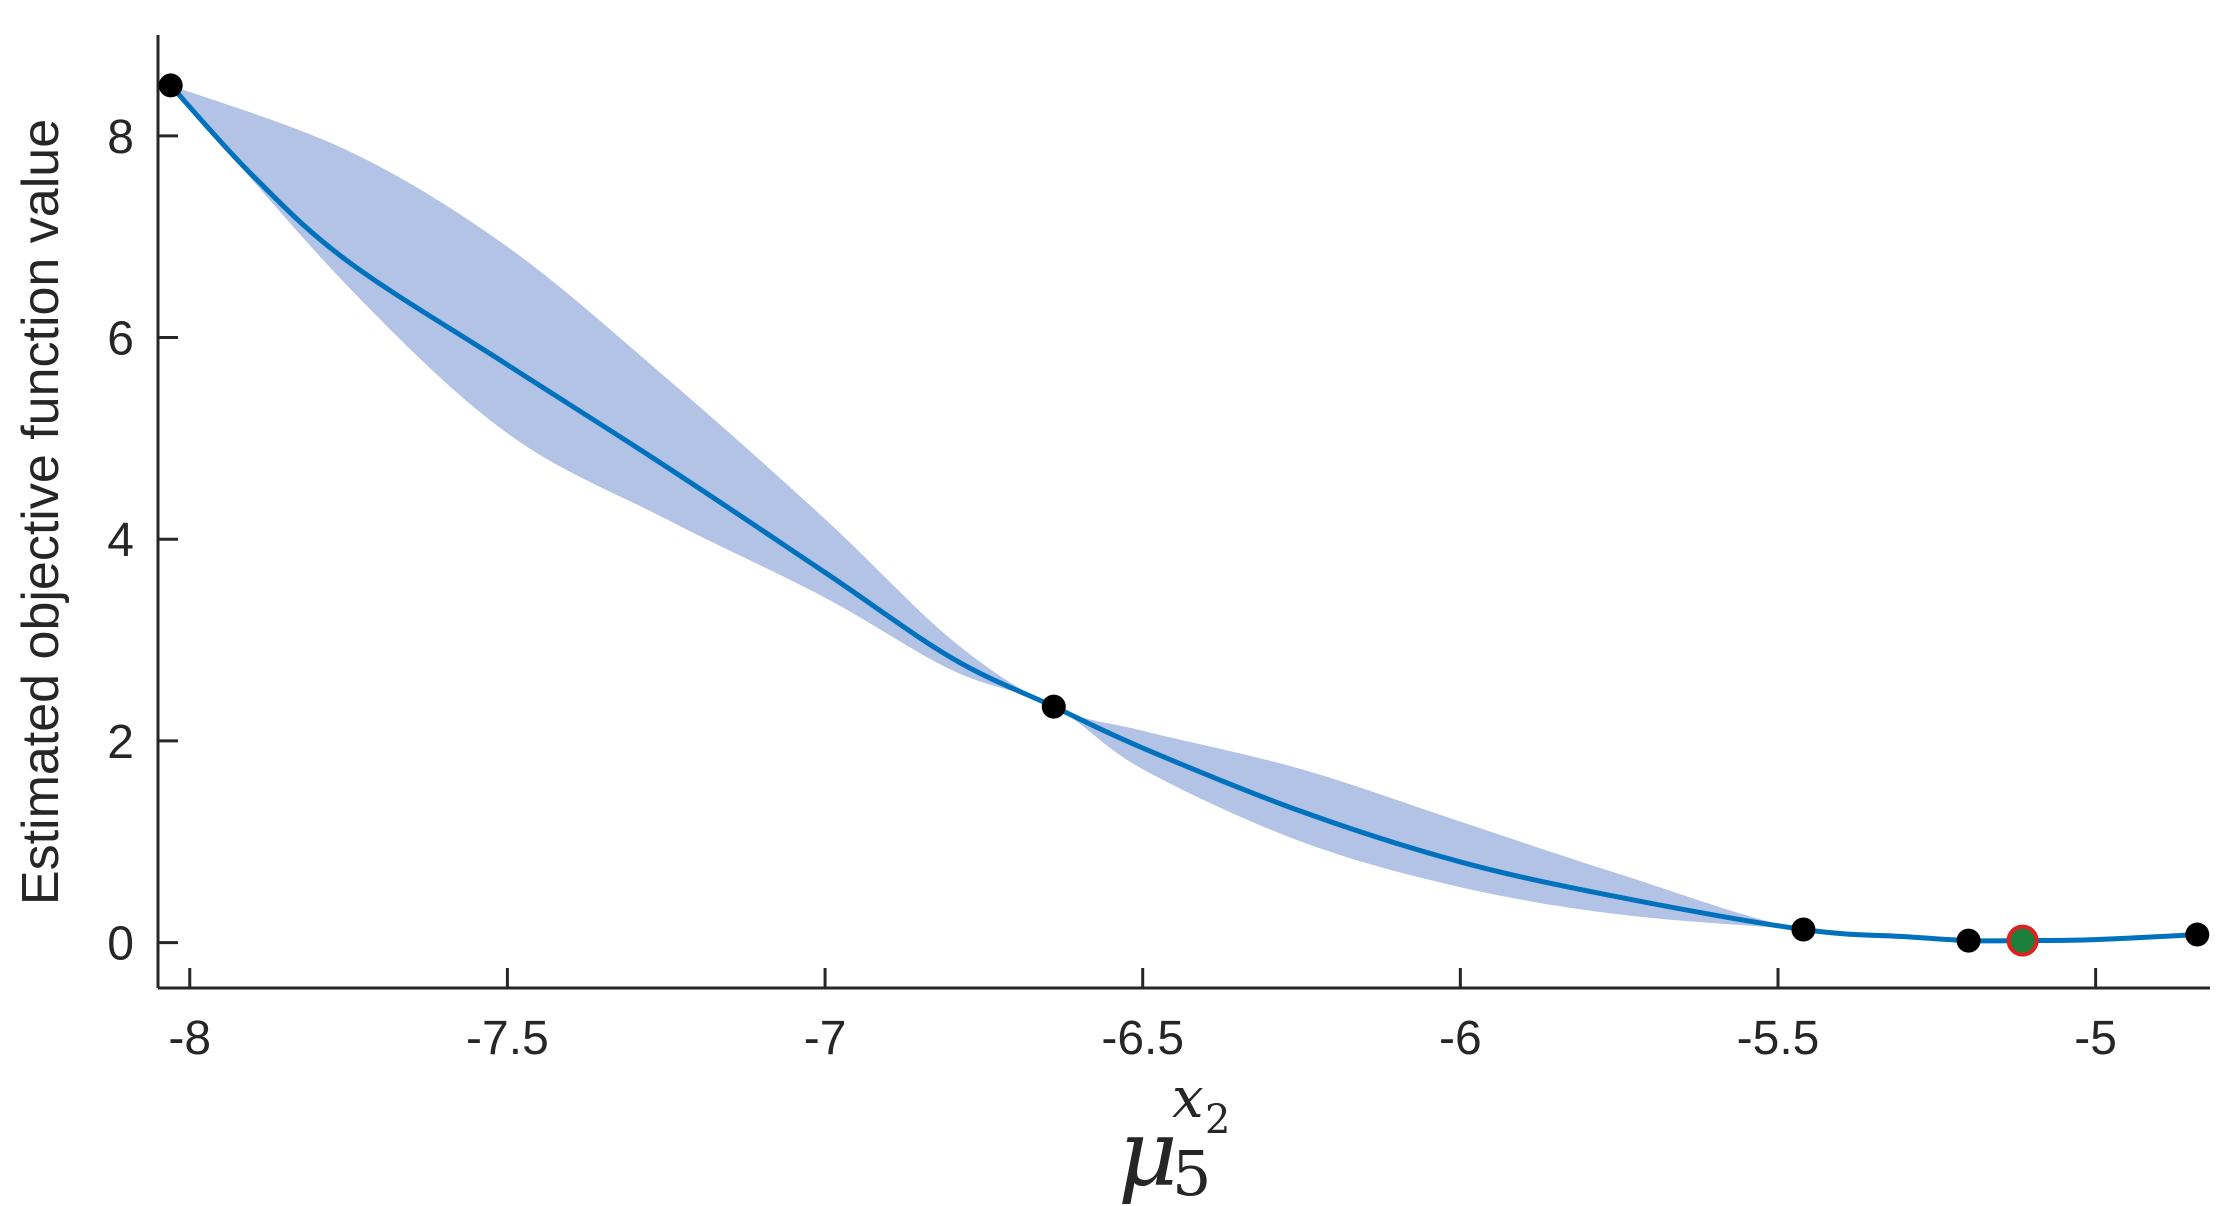  Describe the element at coordinates (120, 742) in the screenshot. I see `y-tick-label: 2` at that location.